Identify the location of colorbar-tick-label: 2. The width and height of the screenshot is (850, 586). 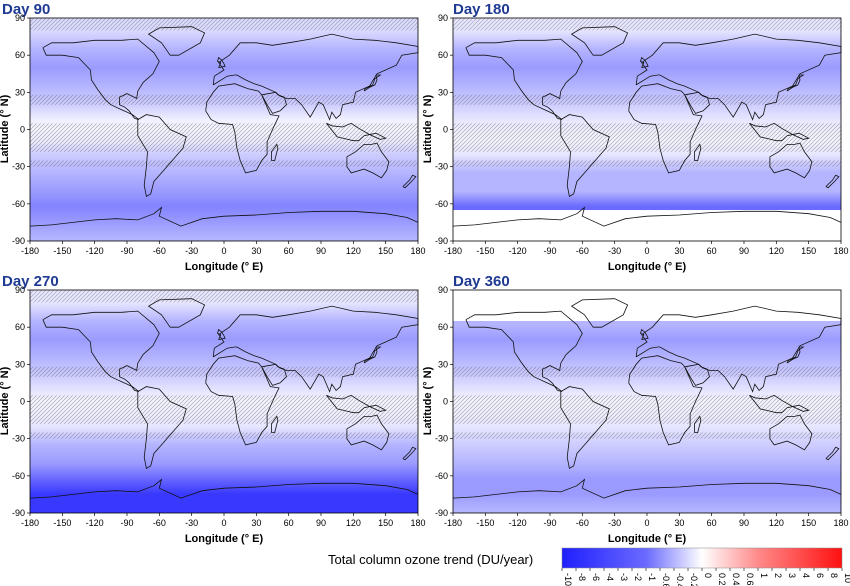
(778, 575).